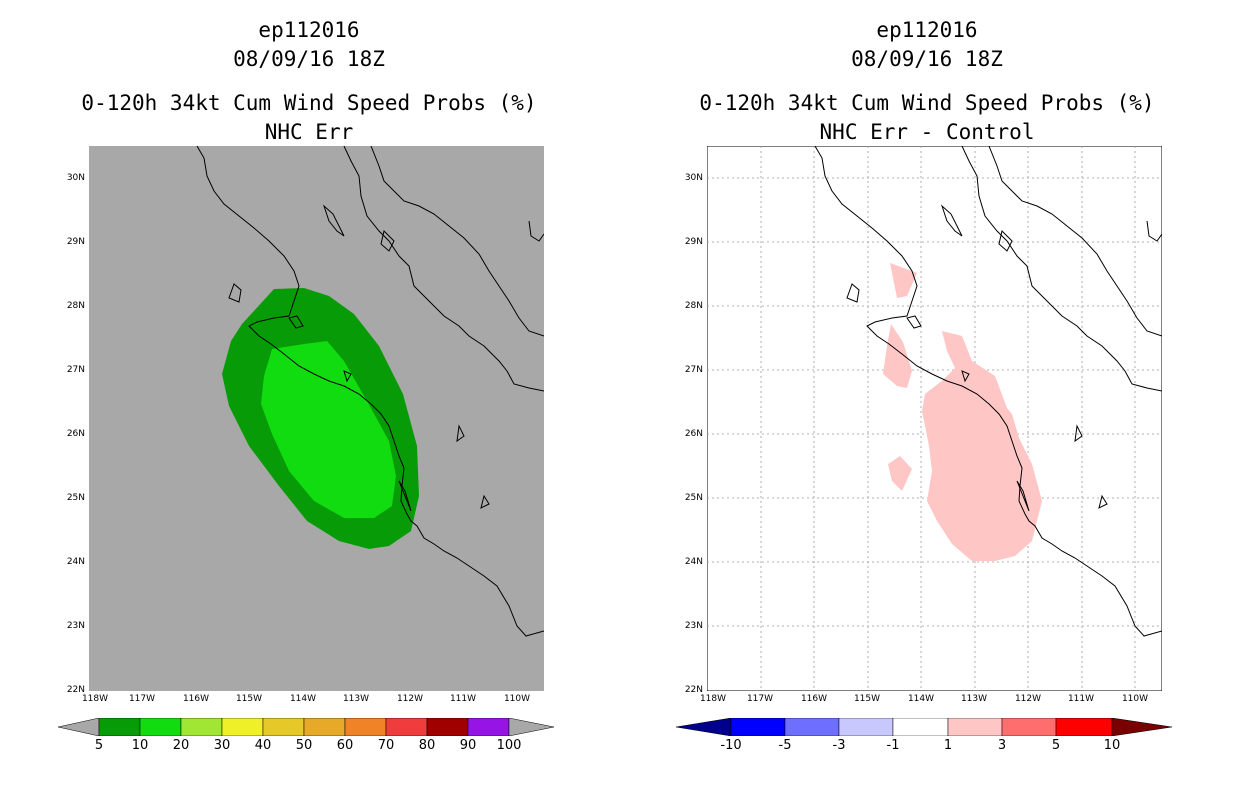  Describe the element at coordinates (306, 727) in the screenshot. I see `probability-colorbar` at that location.